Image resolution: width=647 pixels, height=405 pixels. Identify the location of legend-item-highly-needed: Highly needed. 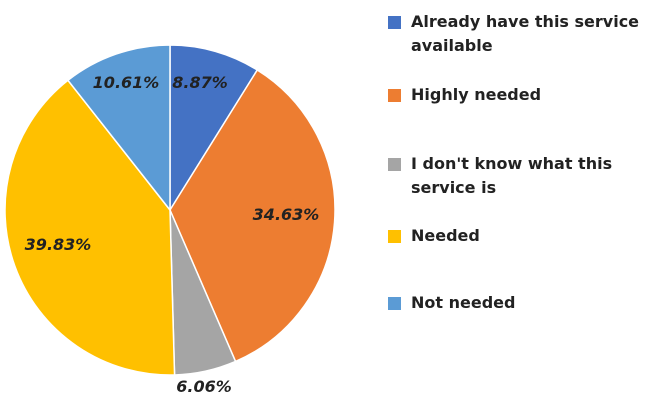
(517, 95).